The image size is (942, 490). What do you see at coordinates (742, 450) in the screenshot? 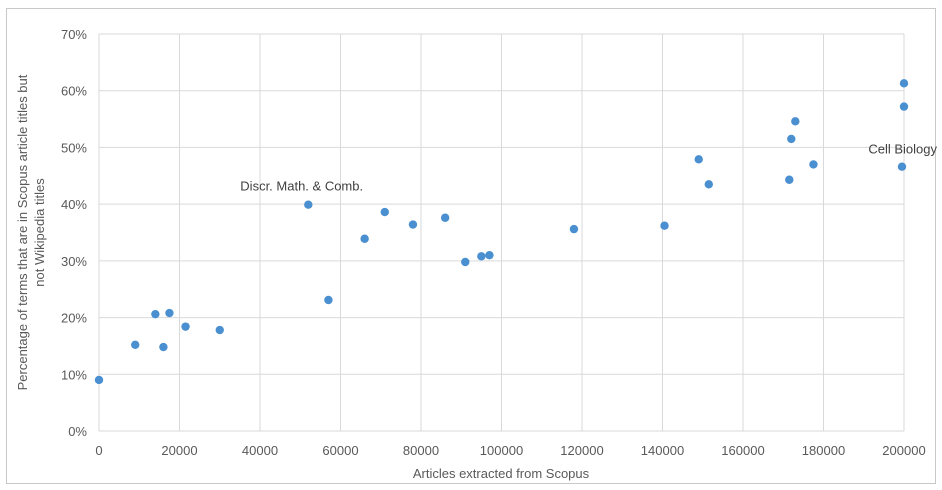
I see `x-tick-label: 160000` at bounding box center [742, 450].